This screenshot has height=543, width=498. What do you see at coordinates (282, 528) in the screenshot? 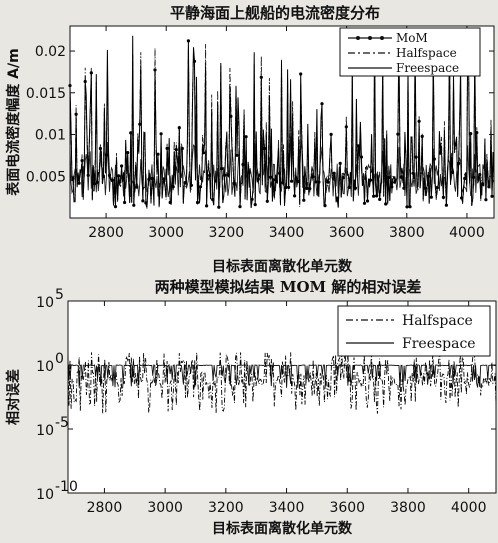
I see `bottom-x-axis-label: 目标表面离散化单元数` at bounding box center [282, 528].